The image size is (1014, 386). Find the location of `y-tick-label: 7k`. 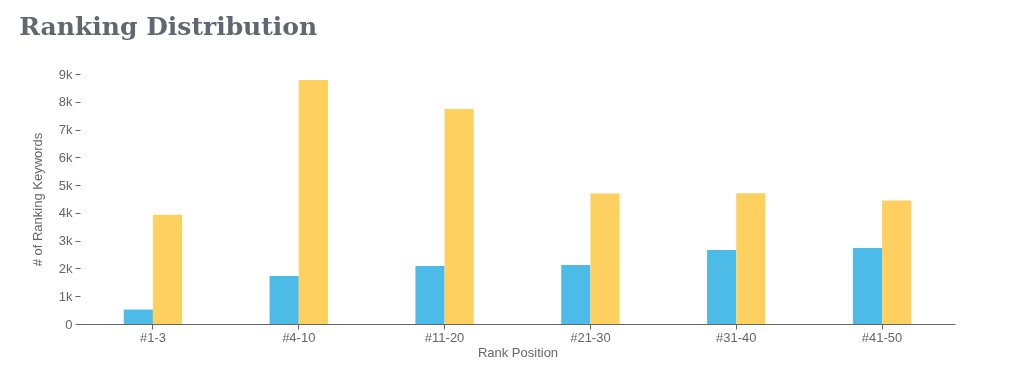

y-tick-label: 7k is located at coordinates (65, 130).